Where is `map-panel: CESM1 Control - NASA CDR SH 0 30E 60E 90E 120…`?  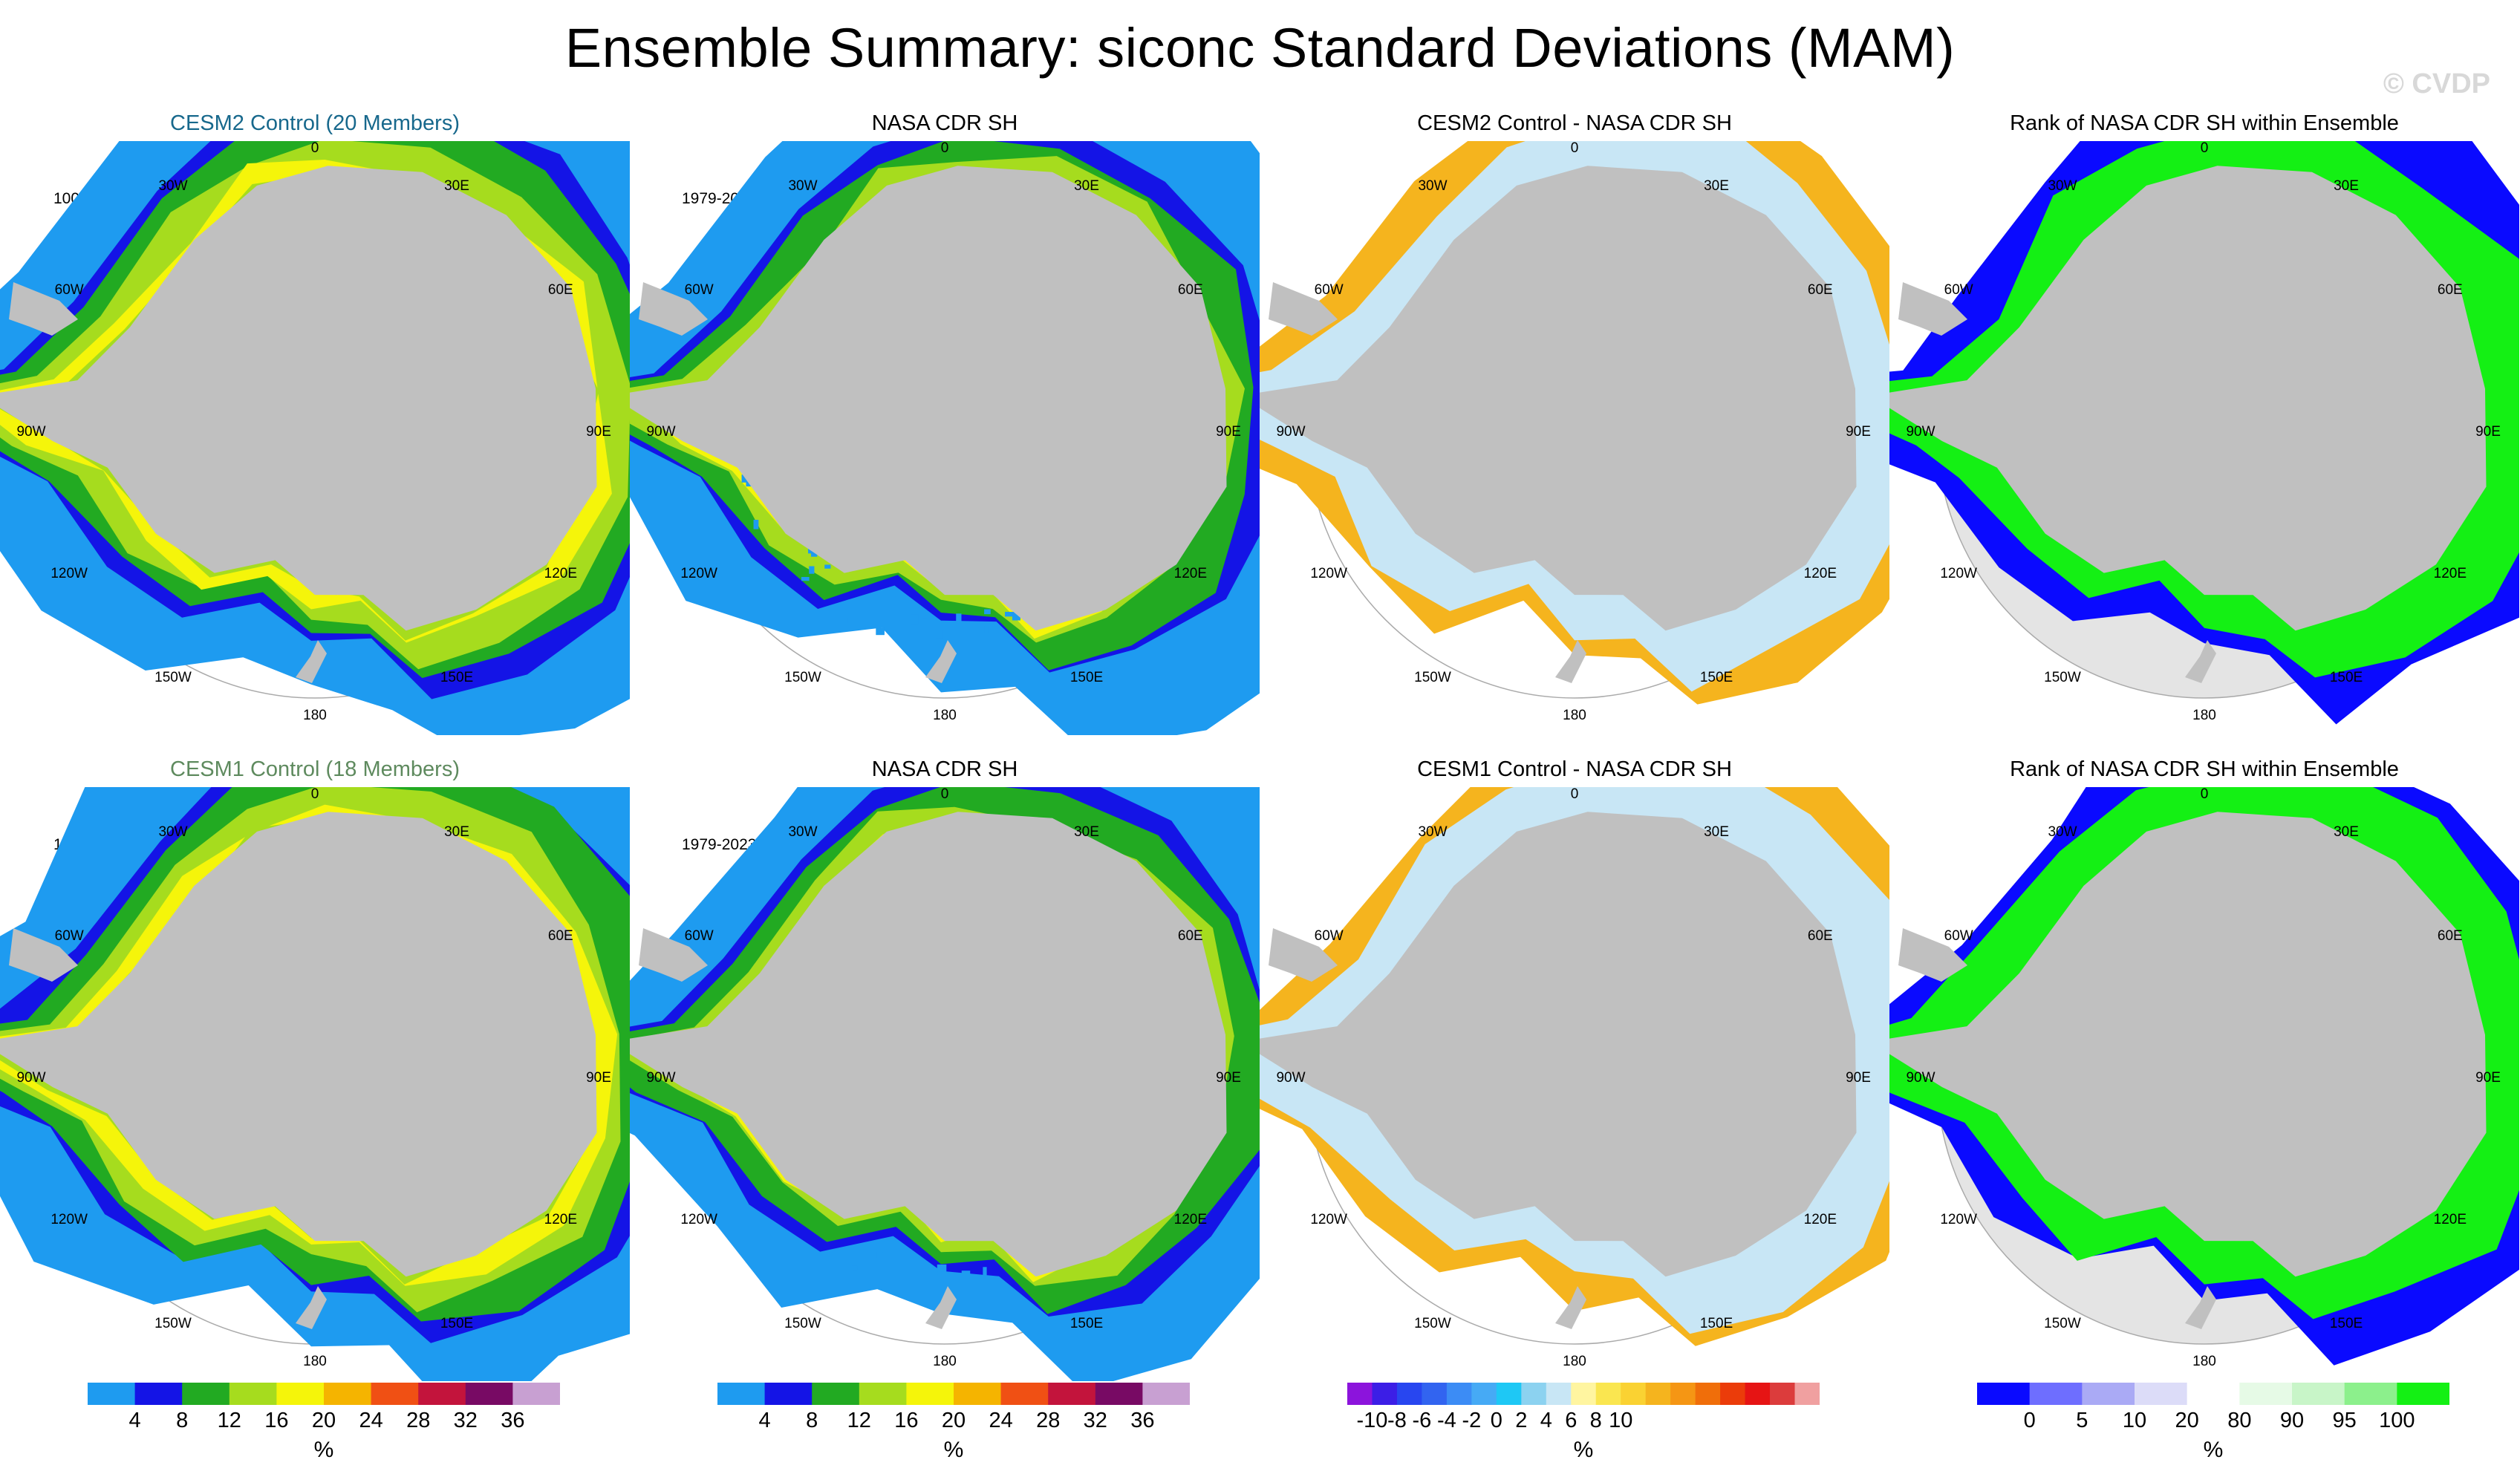
map-panel: CESM1 Control - NASA CDR SH 0 30E 60E 90E 120… is located at coordinates (1575, 1080).